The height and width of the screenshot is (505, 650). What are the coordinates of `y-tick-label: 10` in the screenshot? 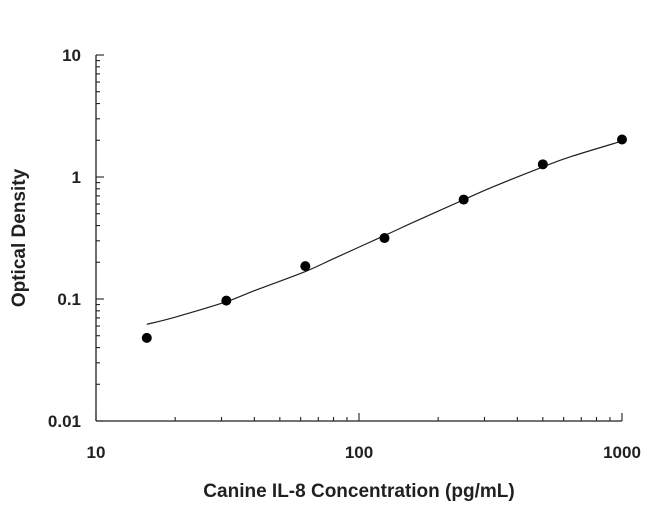 It's located at (71, 55).